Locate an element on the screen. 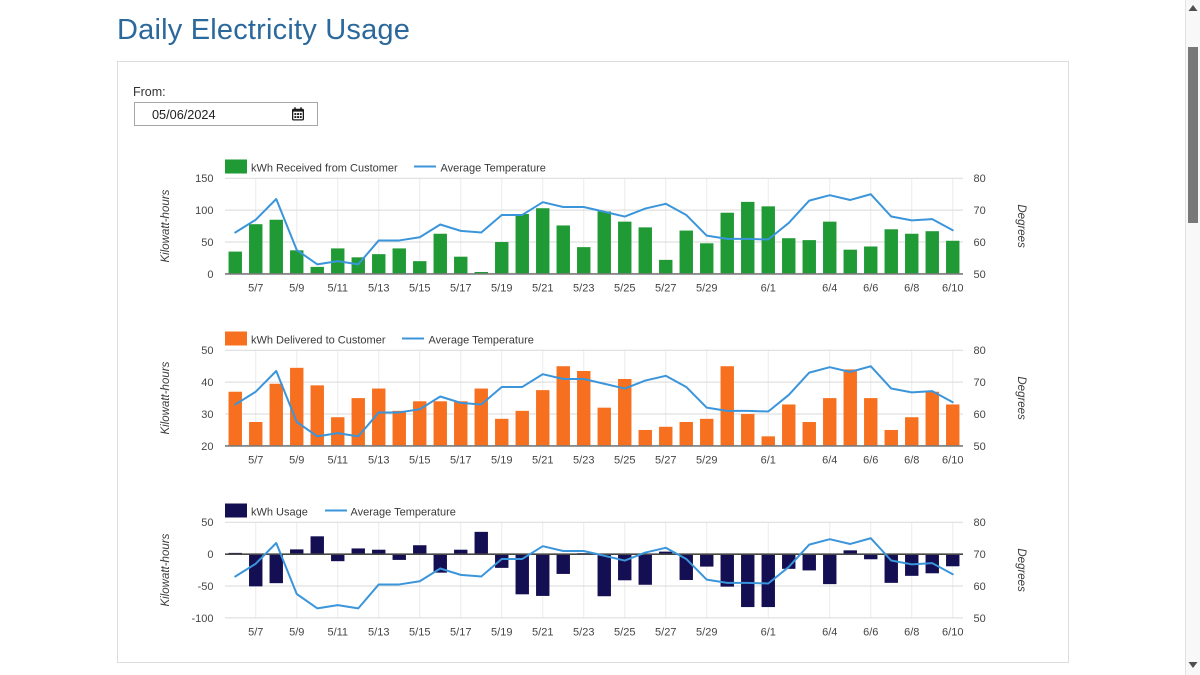  svg-text: 30 is located at coordinates (207, 415).